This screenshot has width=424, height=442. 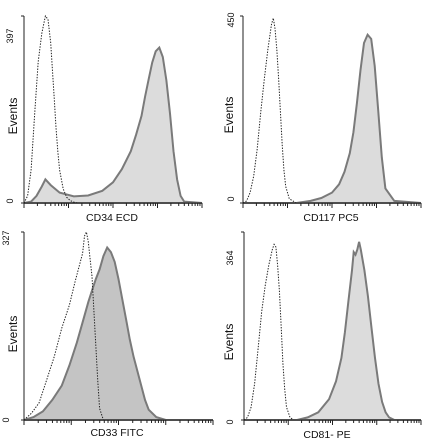 I want to click on panel-cd117-ytick-max: 450, so click(x=231, y=19).